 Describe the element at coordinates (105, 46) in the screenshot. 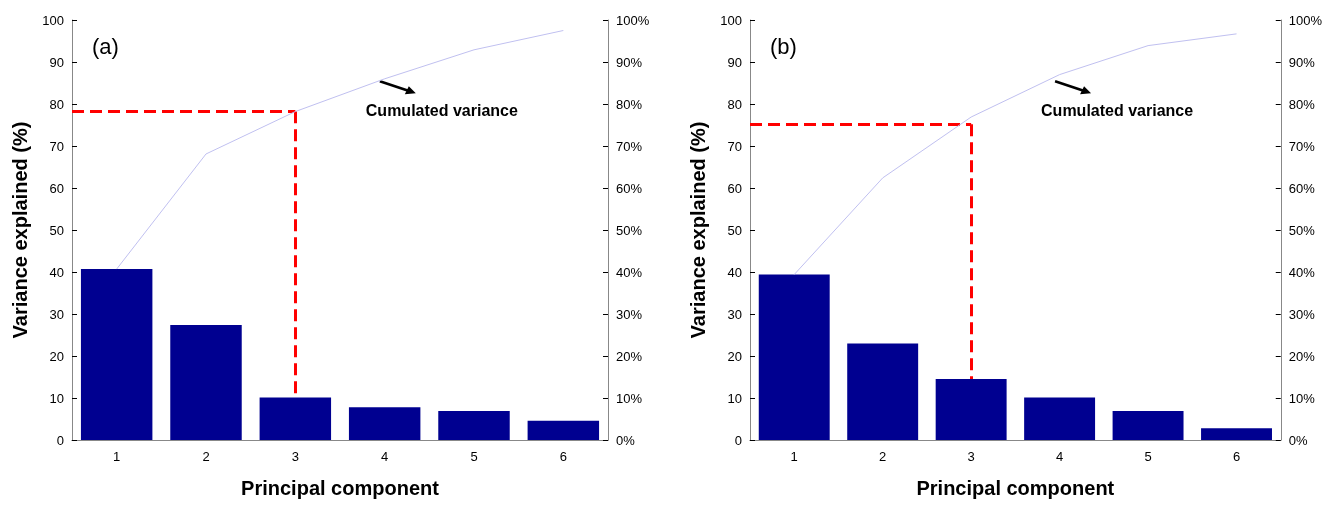

I see `text: (a)` at that location.